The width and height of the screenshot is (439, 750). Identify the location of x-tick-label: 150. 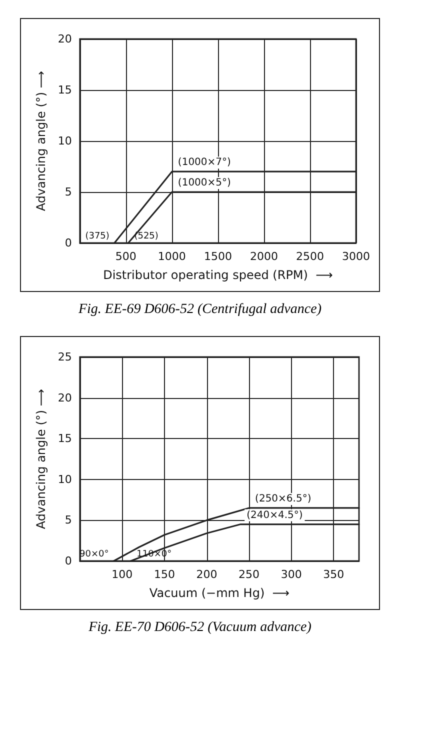
(164, 574).